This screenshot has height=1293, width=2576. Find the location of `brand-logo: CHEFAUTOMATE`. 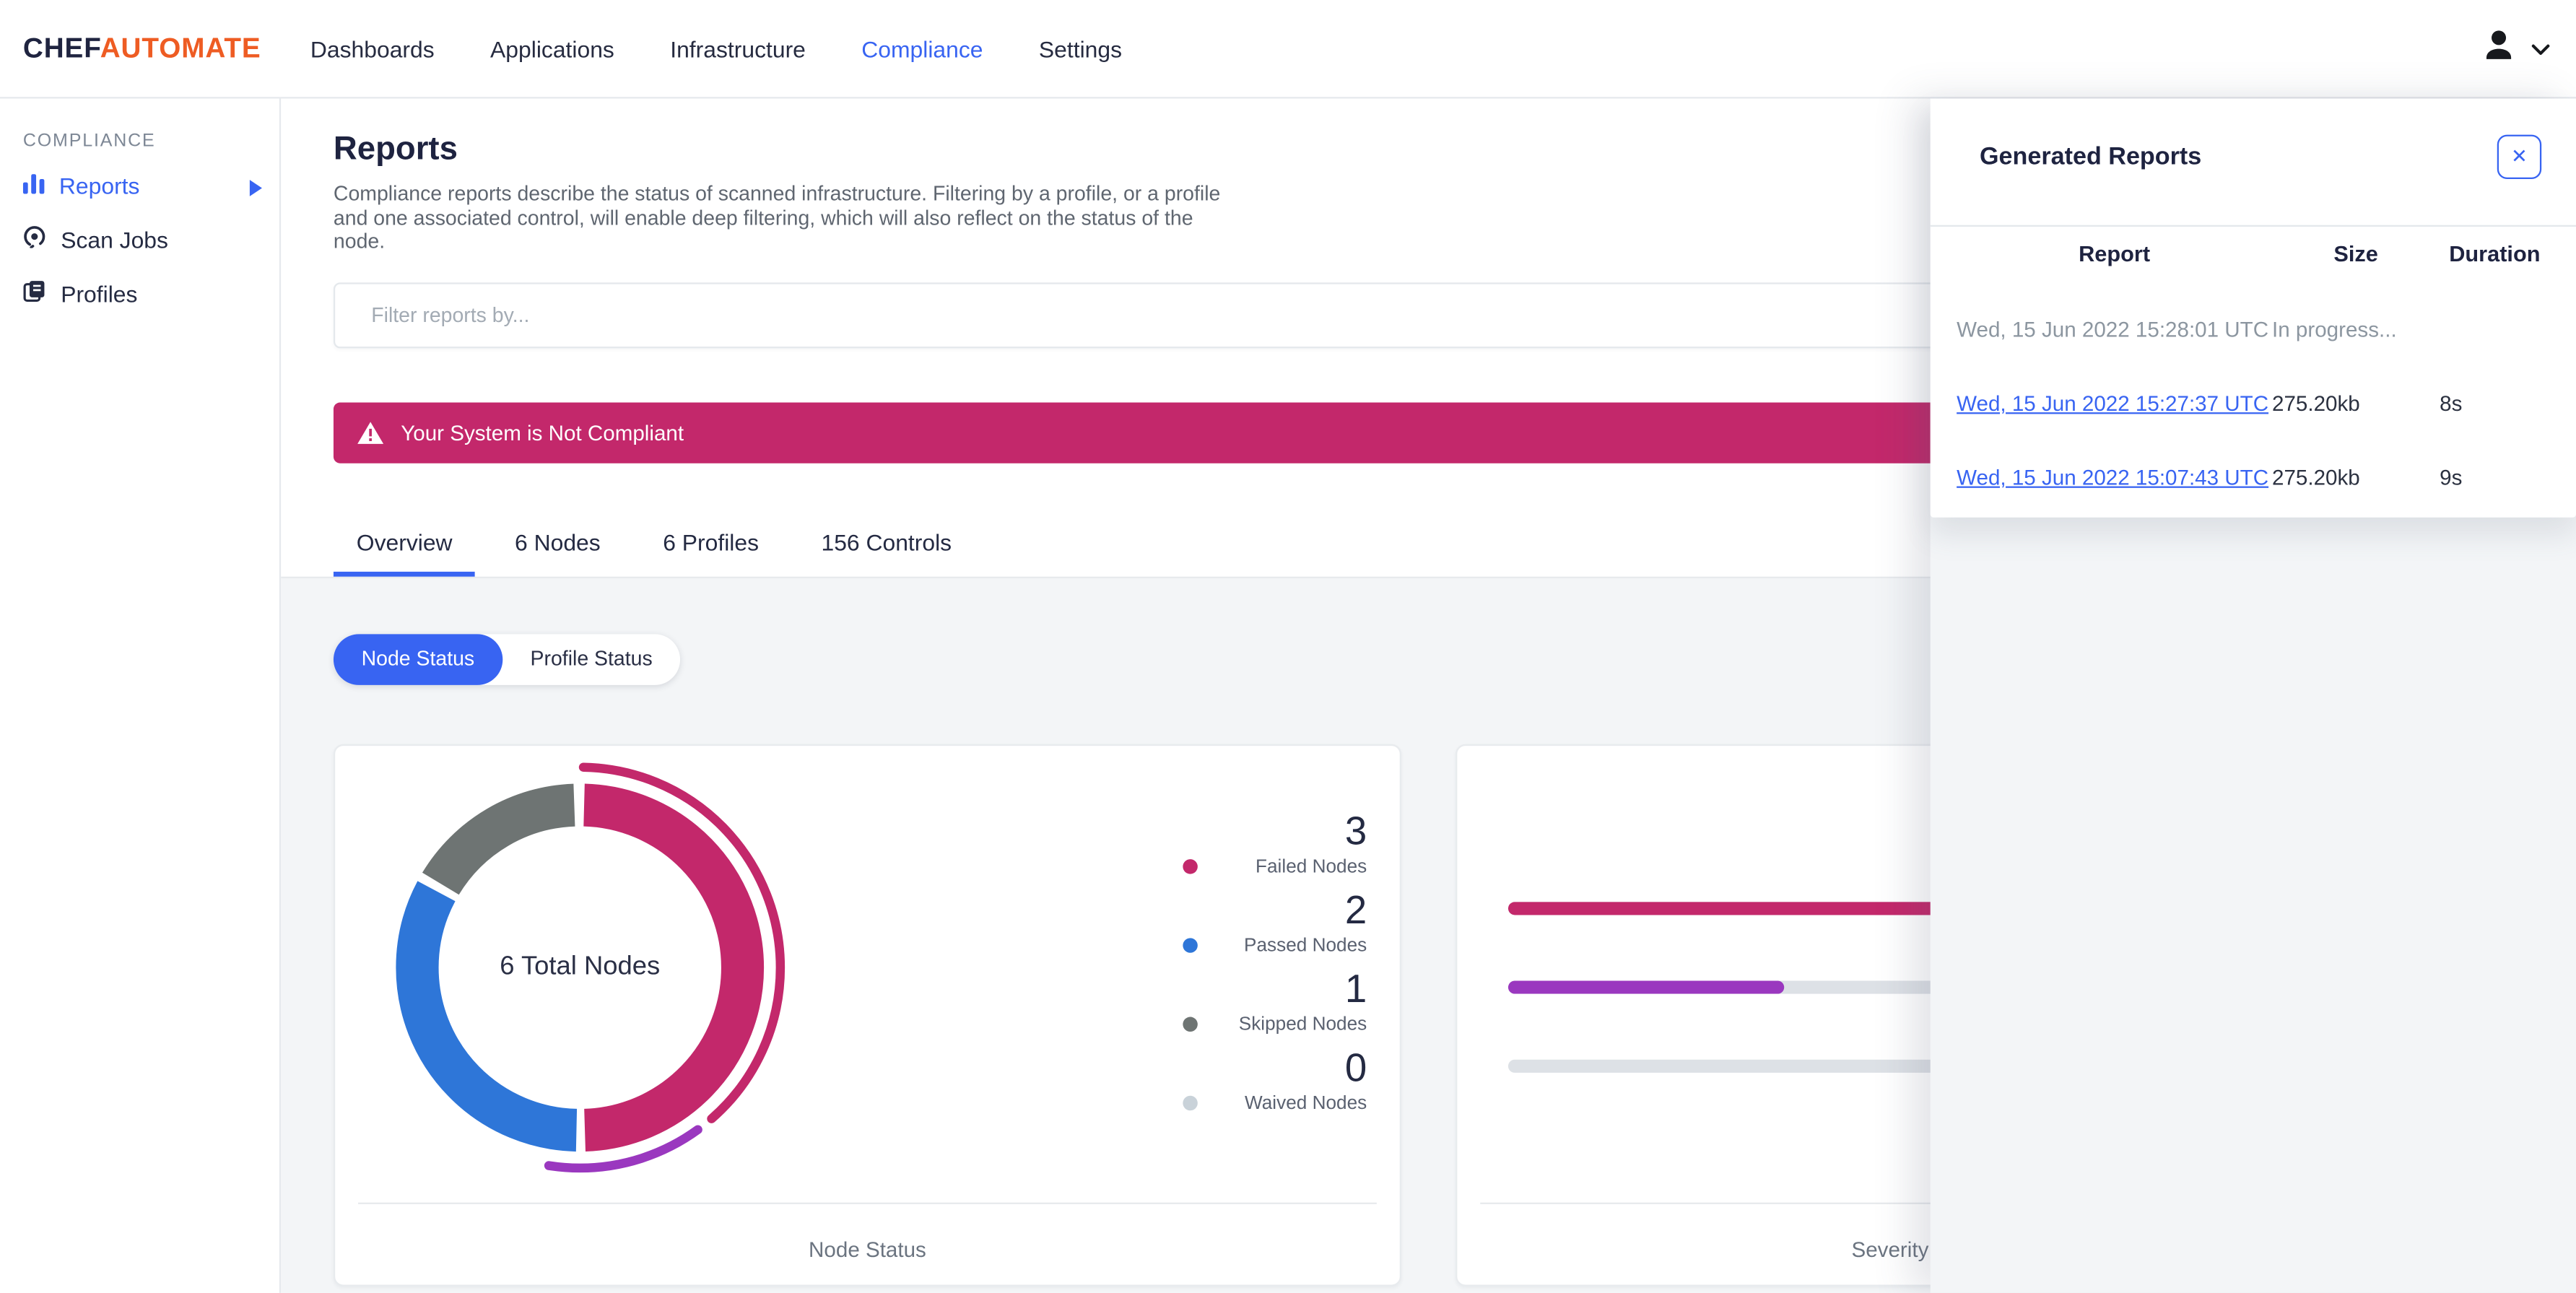

brand-logo: CHEFAUTOMATE is located at coordinates (142, 48).